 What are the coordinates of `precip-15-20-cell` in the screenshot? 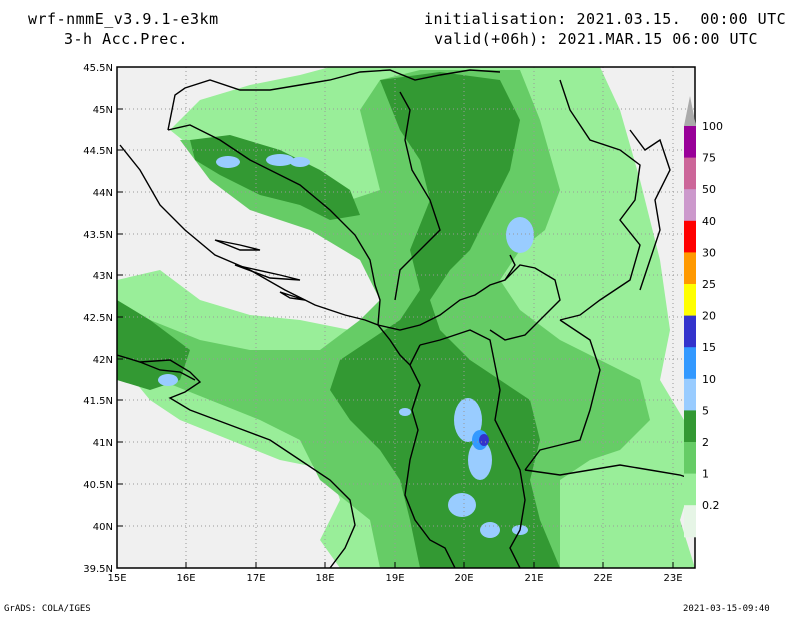 It's located at (484, 440).